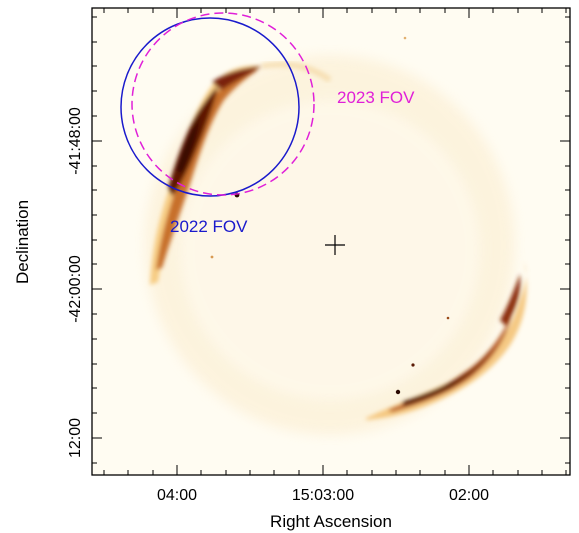 The image size is (579, 533). What do you see at coordinates (446, 341) in the screenshot?
I see `southwest-filament` at bounding box center [446, 341].